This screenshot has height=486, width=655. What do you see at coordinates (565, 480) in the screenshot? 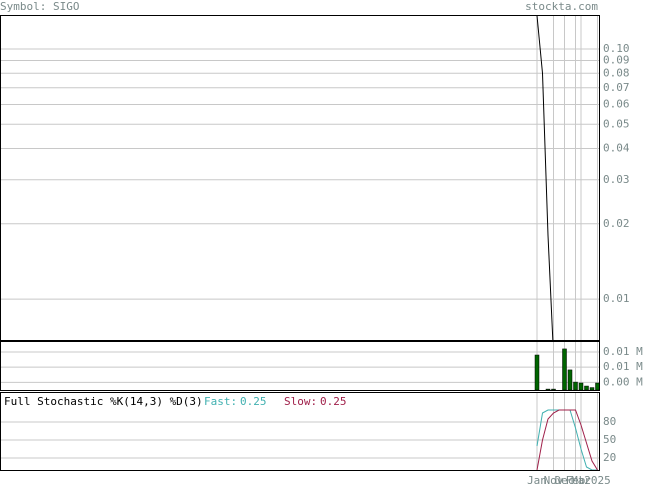
I see `x-tick-label: Dec` at bounding box center [565, 480].